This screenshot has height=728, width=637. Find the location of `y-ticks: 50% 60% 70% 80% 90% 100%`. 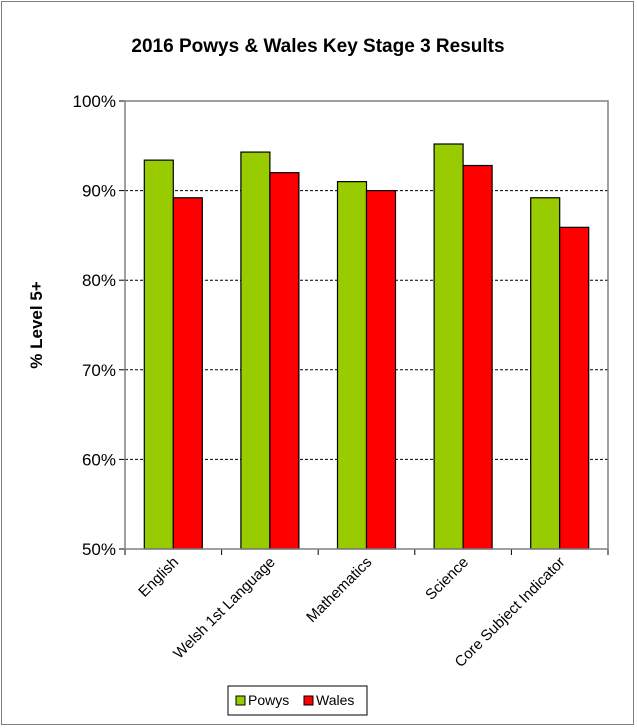

y-ticks: 50% 60% 70% 80% 90% 100% is located at coordinates (99, 325).